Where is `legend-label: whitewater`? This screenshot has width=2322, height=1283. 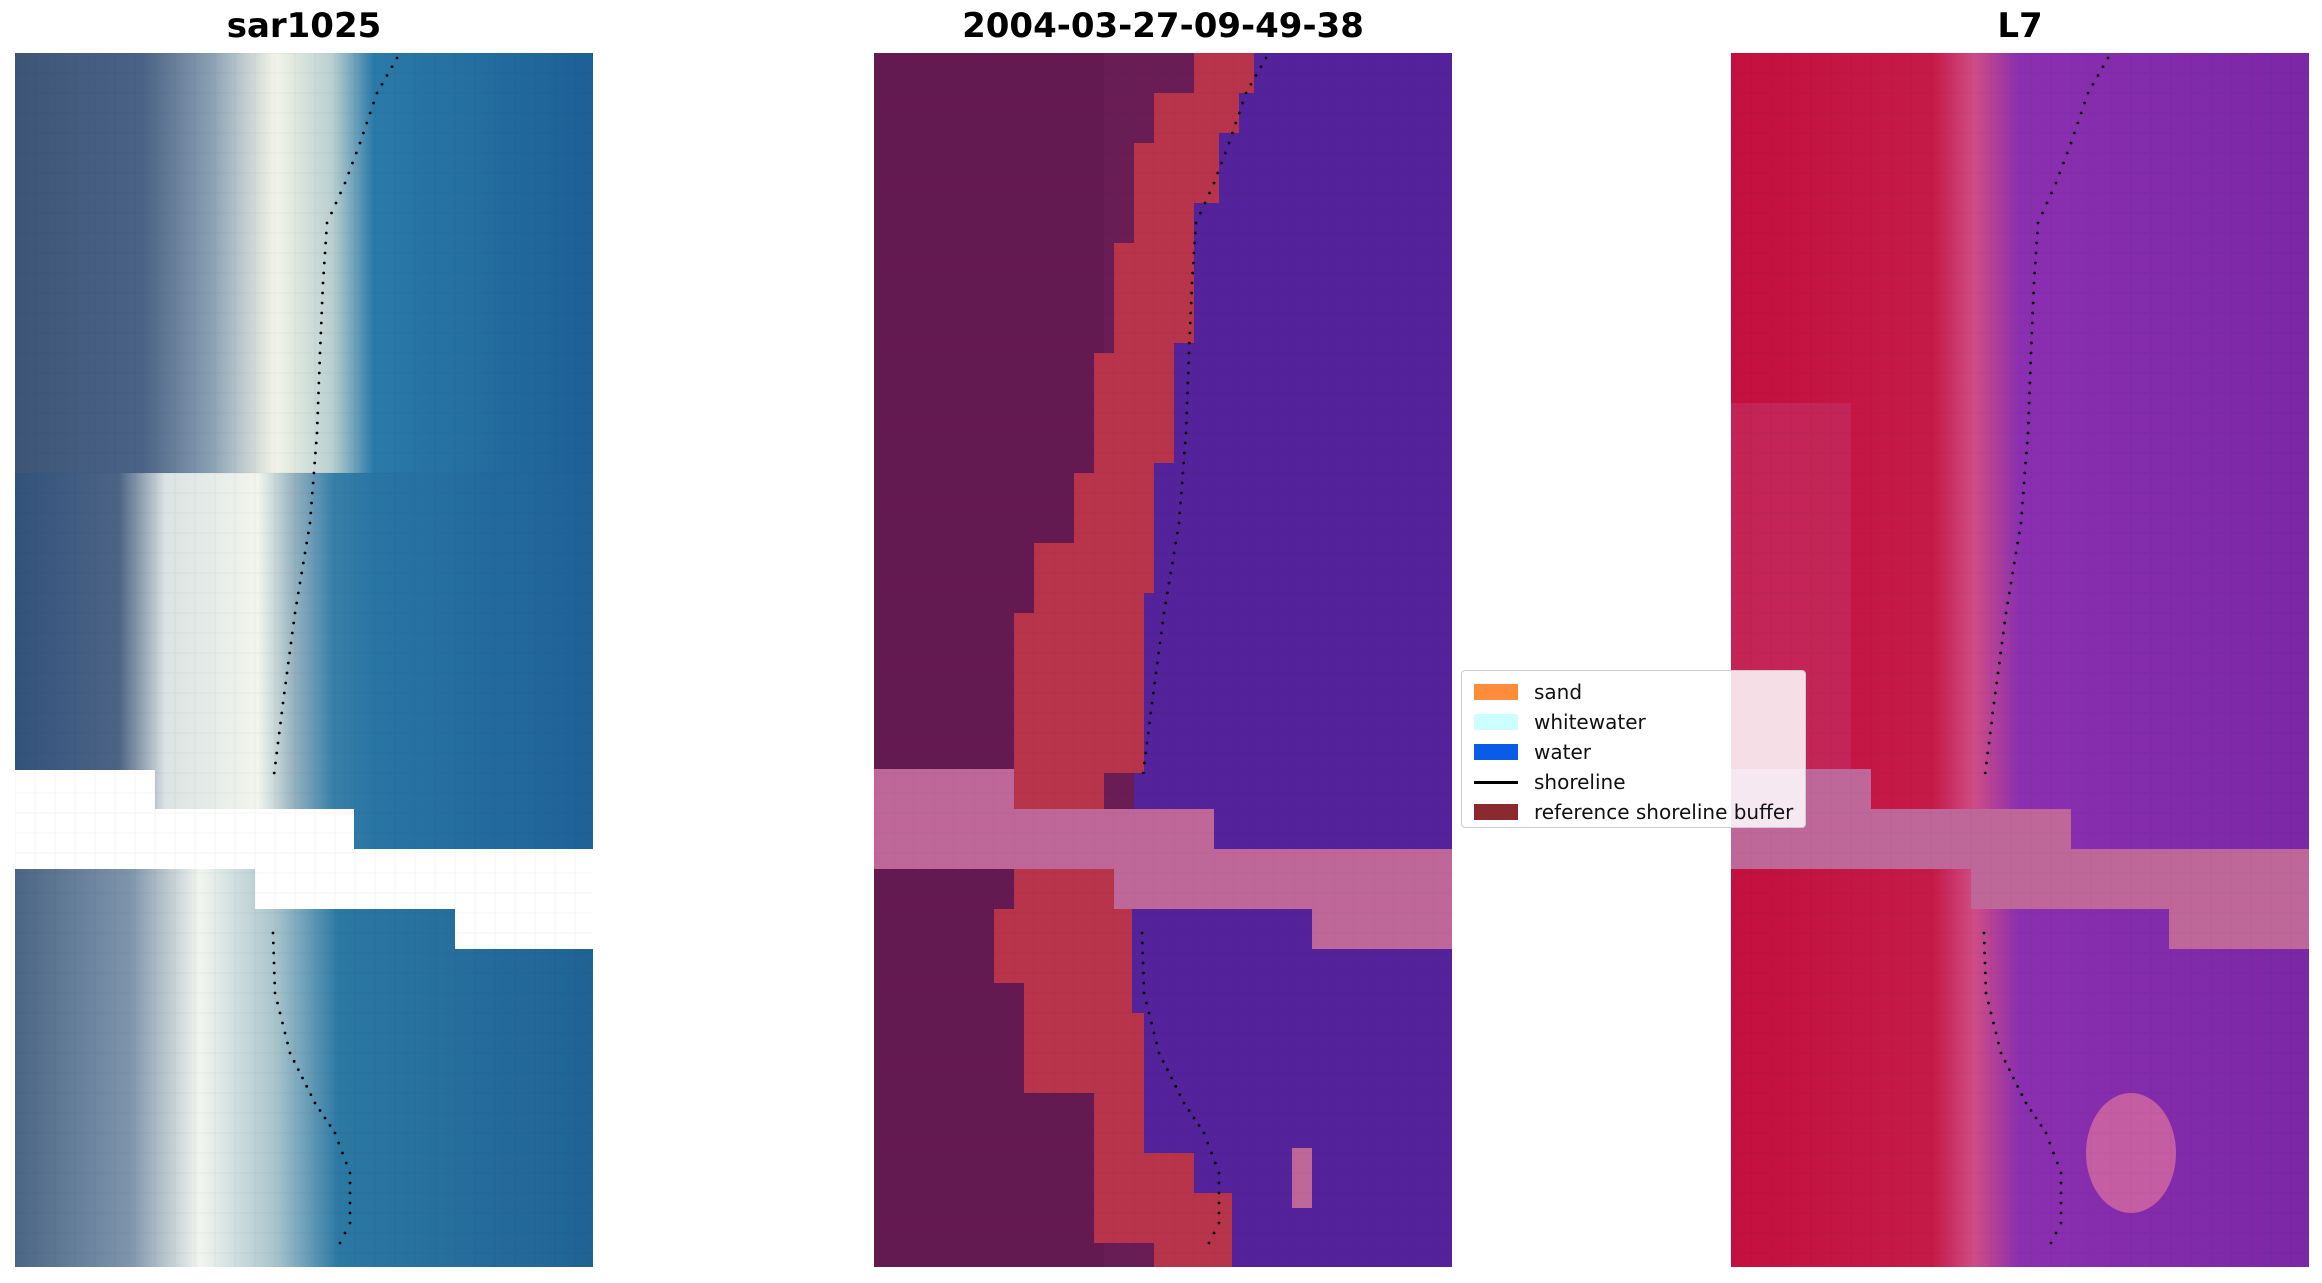 legend-label: whitewater is located at coordinates (1590, 722).